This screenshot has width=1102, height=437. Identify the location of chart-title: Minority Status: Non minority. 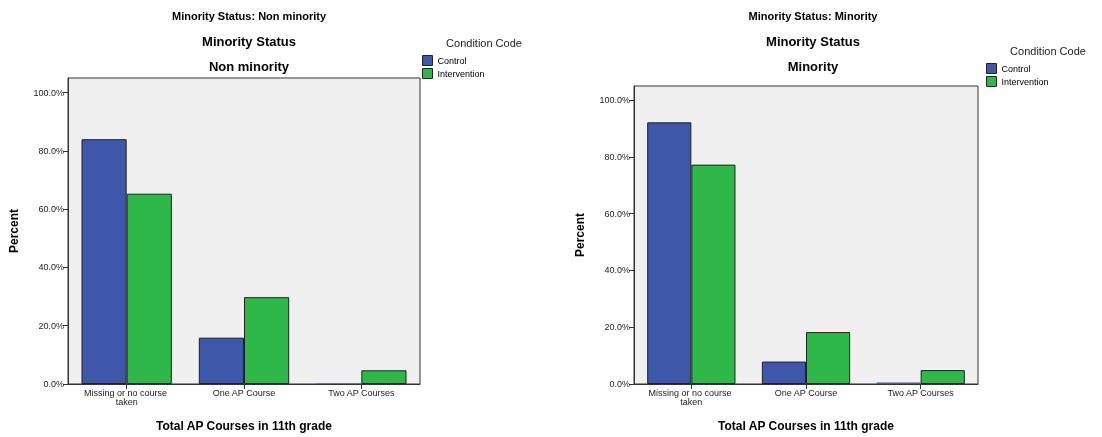
(249, 15).